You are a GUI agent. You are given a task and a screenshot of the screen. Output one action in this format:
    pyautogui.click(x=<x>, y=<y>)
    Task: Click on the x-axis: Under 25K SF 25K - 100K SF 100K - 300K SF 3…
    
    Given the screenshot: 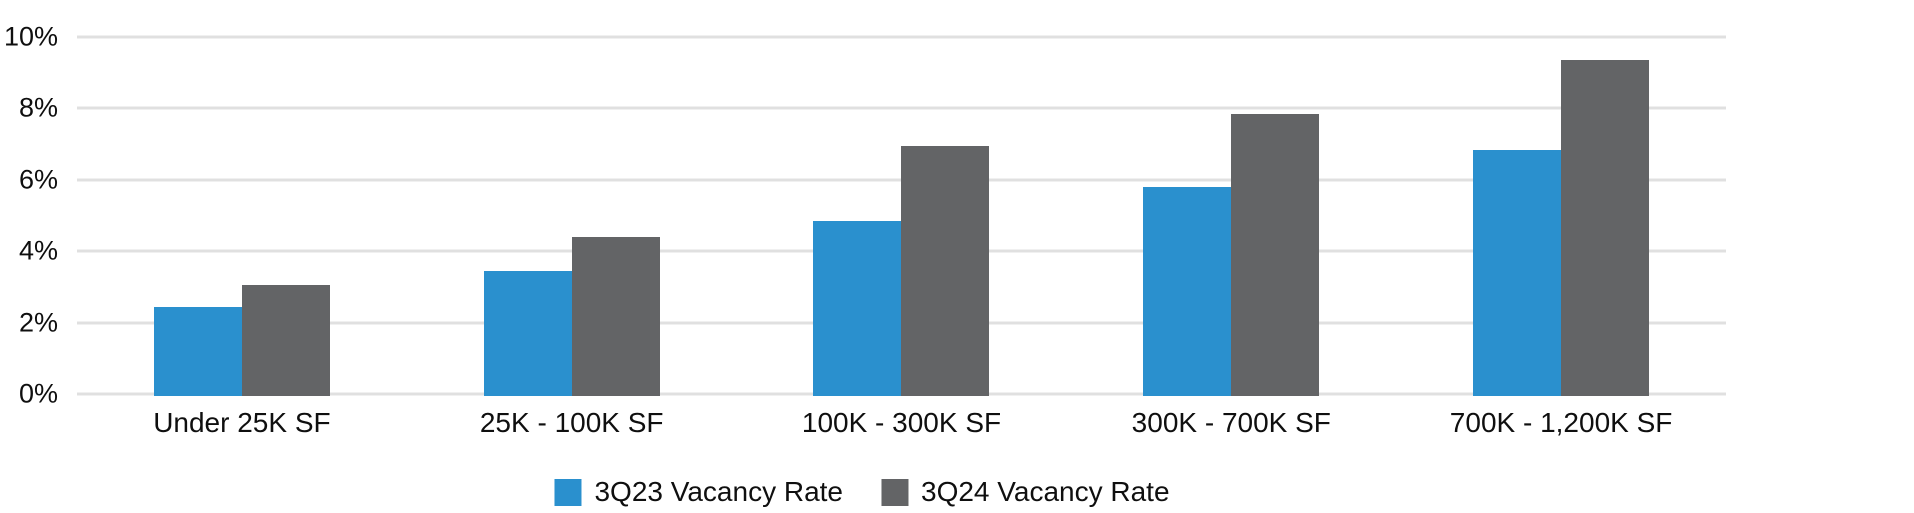 What is the action you would take?
    pyautogui.click(x=901, y=423)
    